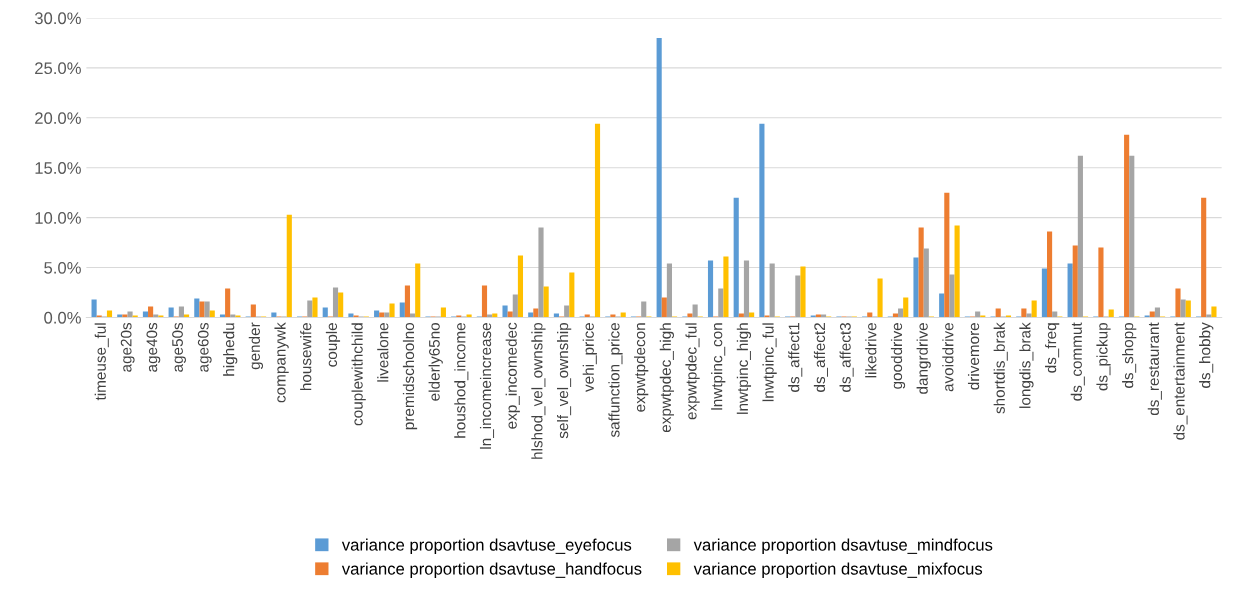 Image resolution: width=1234 pixels, height=599 pixels. What do you see at coordinates (435, 361) in the screenshot?
I see `x-tick-label: elderly65no` at bounding box center [435, 361].